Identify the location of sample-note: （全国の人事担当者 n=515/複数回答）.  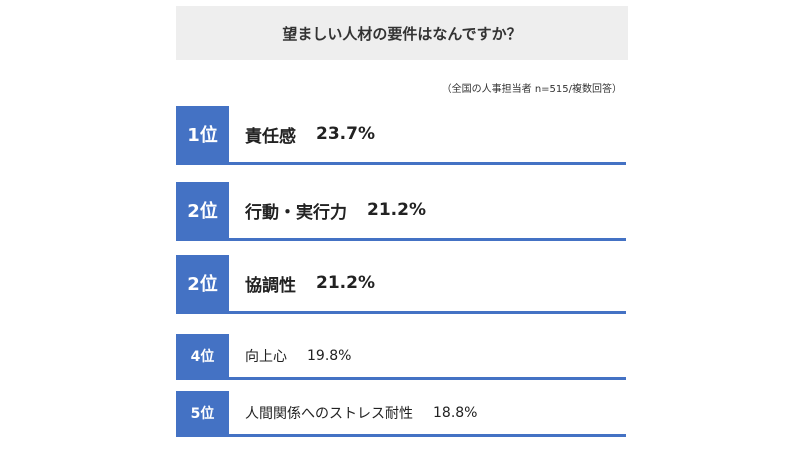
(531, 89).